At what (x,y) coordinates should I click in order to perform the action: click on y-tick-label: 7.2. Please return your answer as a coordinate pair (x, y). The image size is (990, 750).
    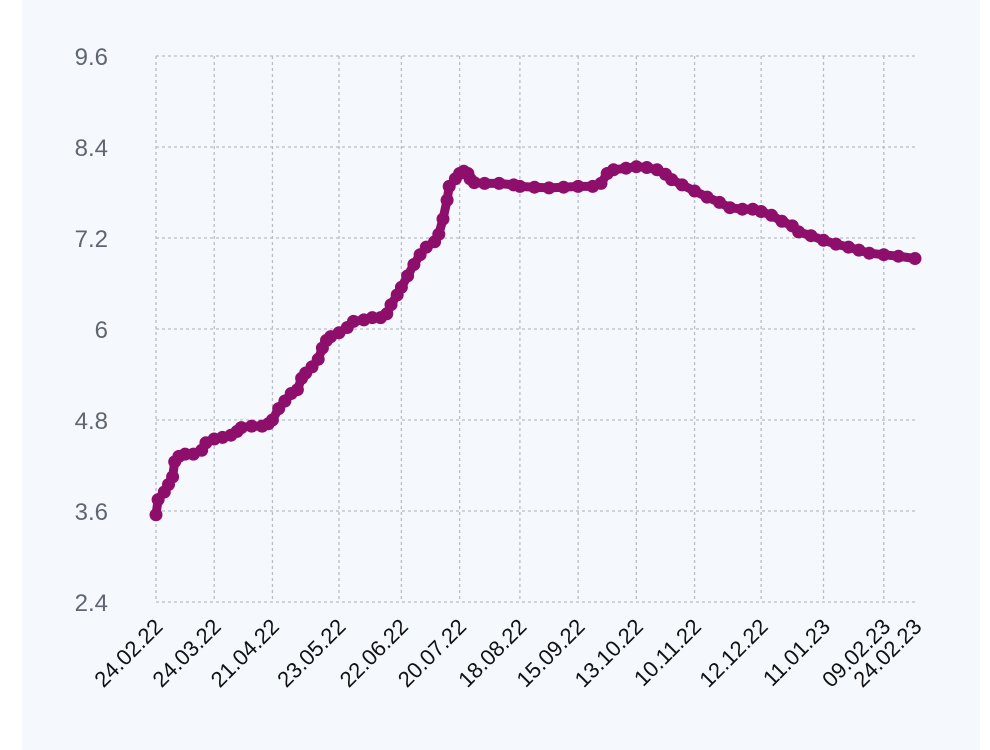
    Looking at the image, I should click on (91, 239).